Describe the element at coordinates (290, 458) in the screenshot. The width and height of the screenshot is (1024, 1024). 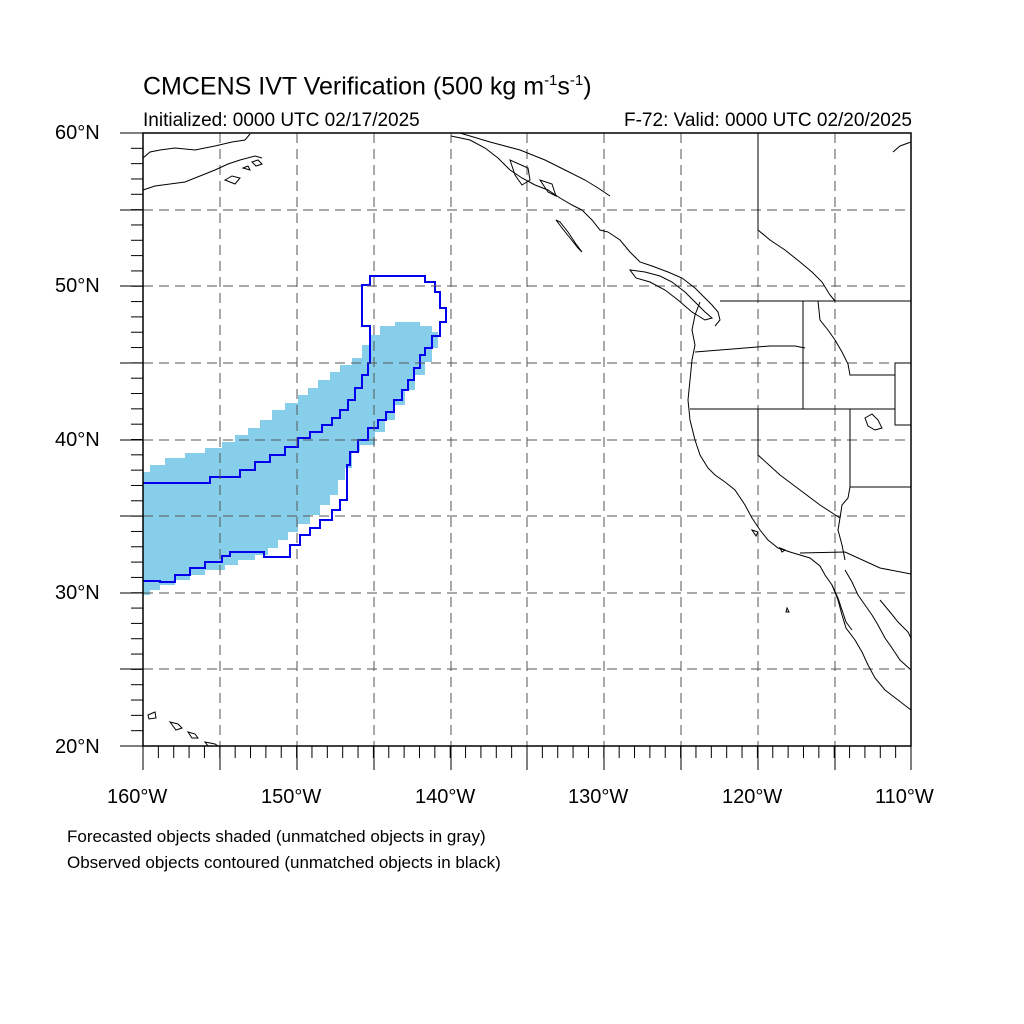
I see `forecast-object-shaded` at that location.